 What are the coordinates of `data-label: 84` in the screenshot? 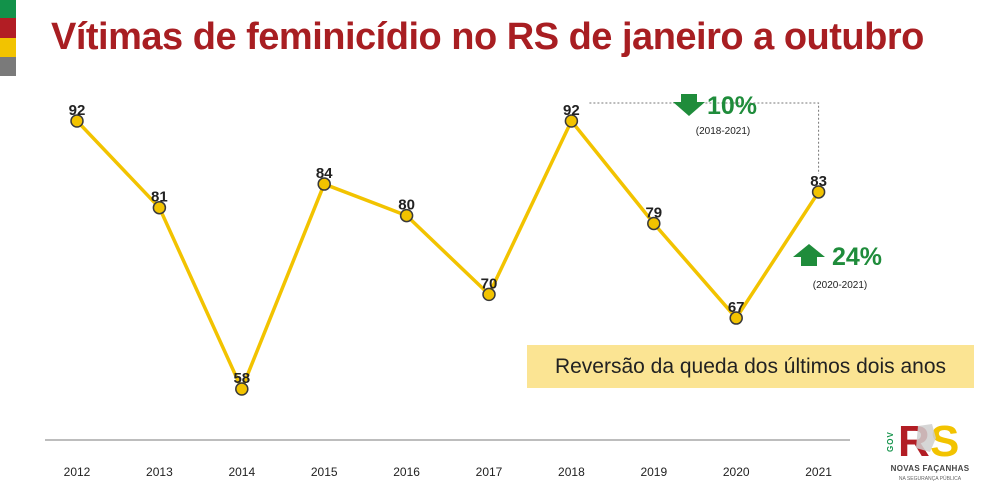 It's located at (324, 173).